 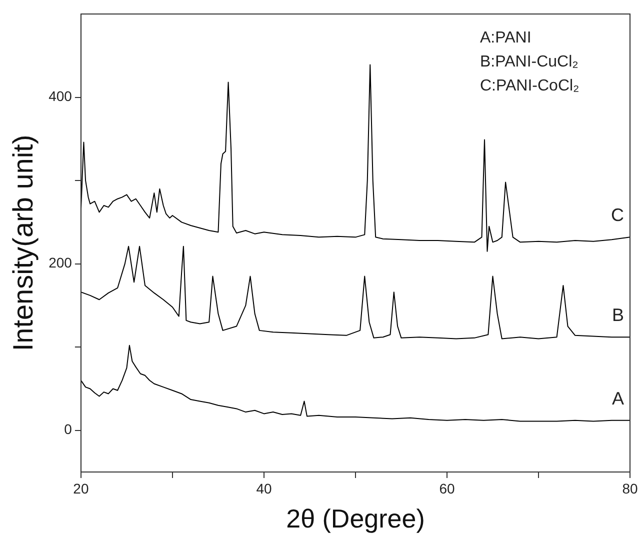 I want to click on x-tick-label: 80, so click(x=630, y=488).